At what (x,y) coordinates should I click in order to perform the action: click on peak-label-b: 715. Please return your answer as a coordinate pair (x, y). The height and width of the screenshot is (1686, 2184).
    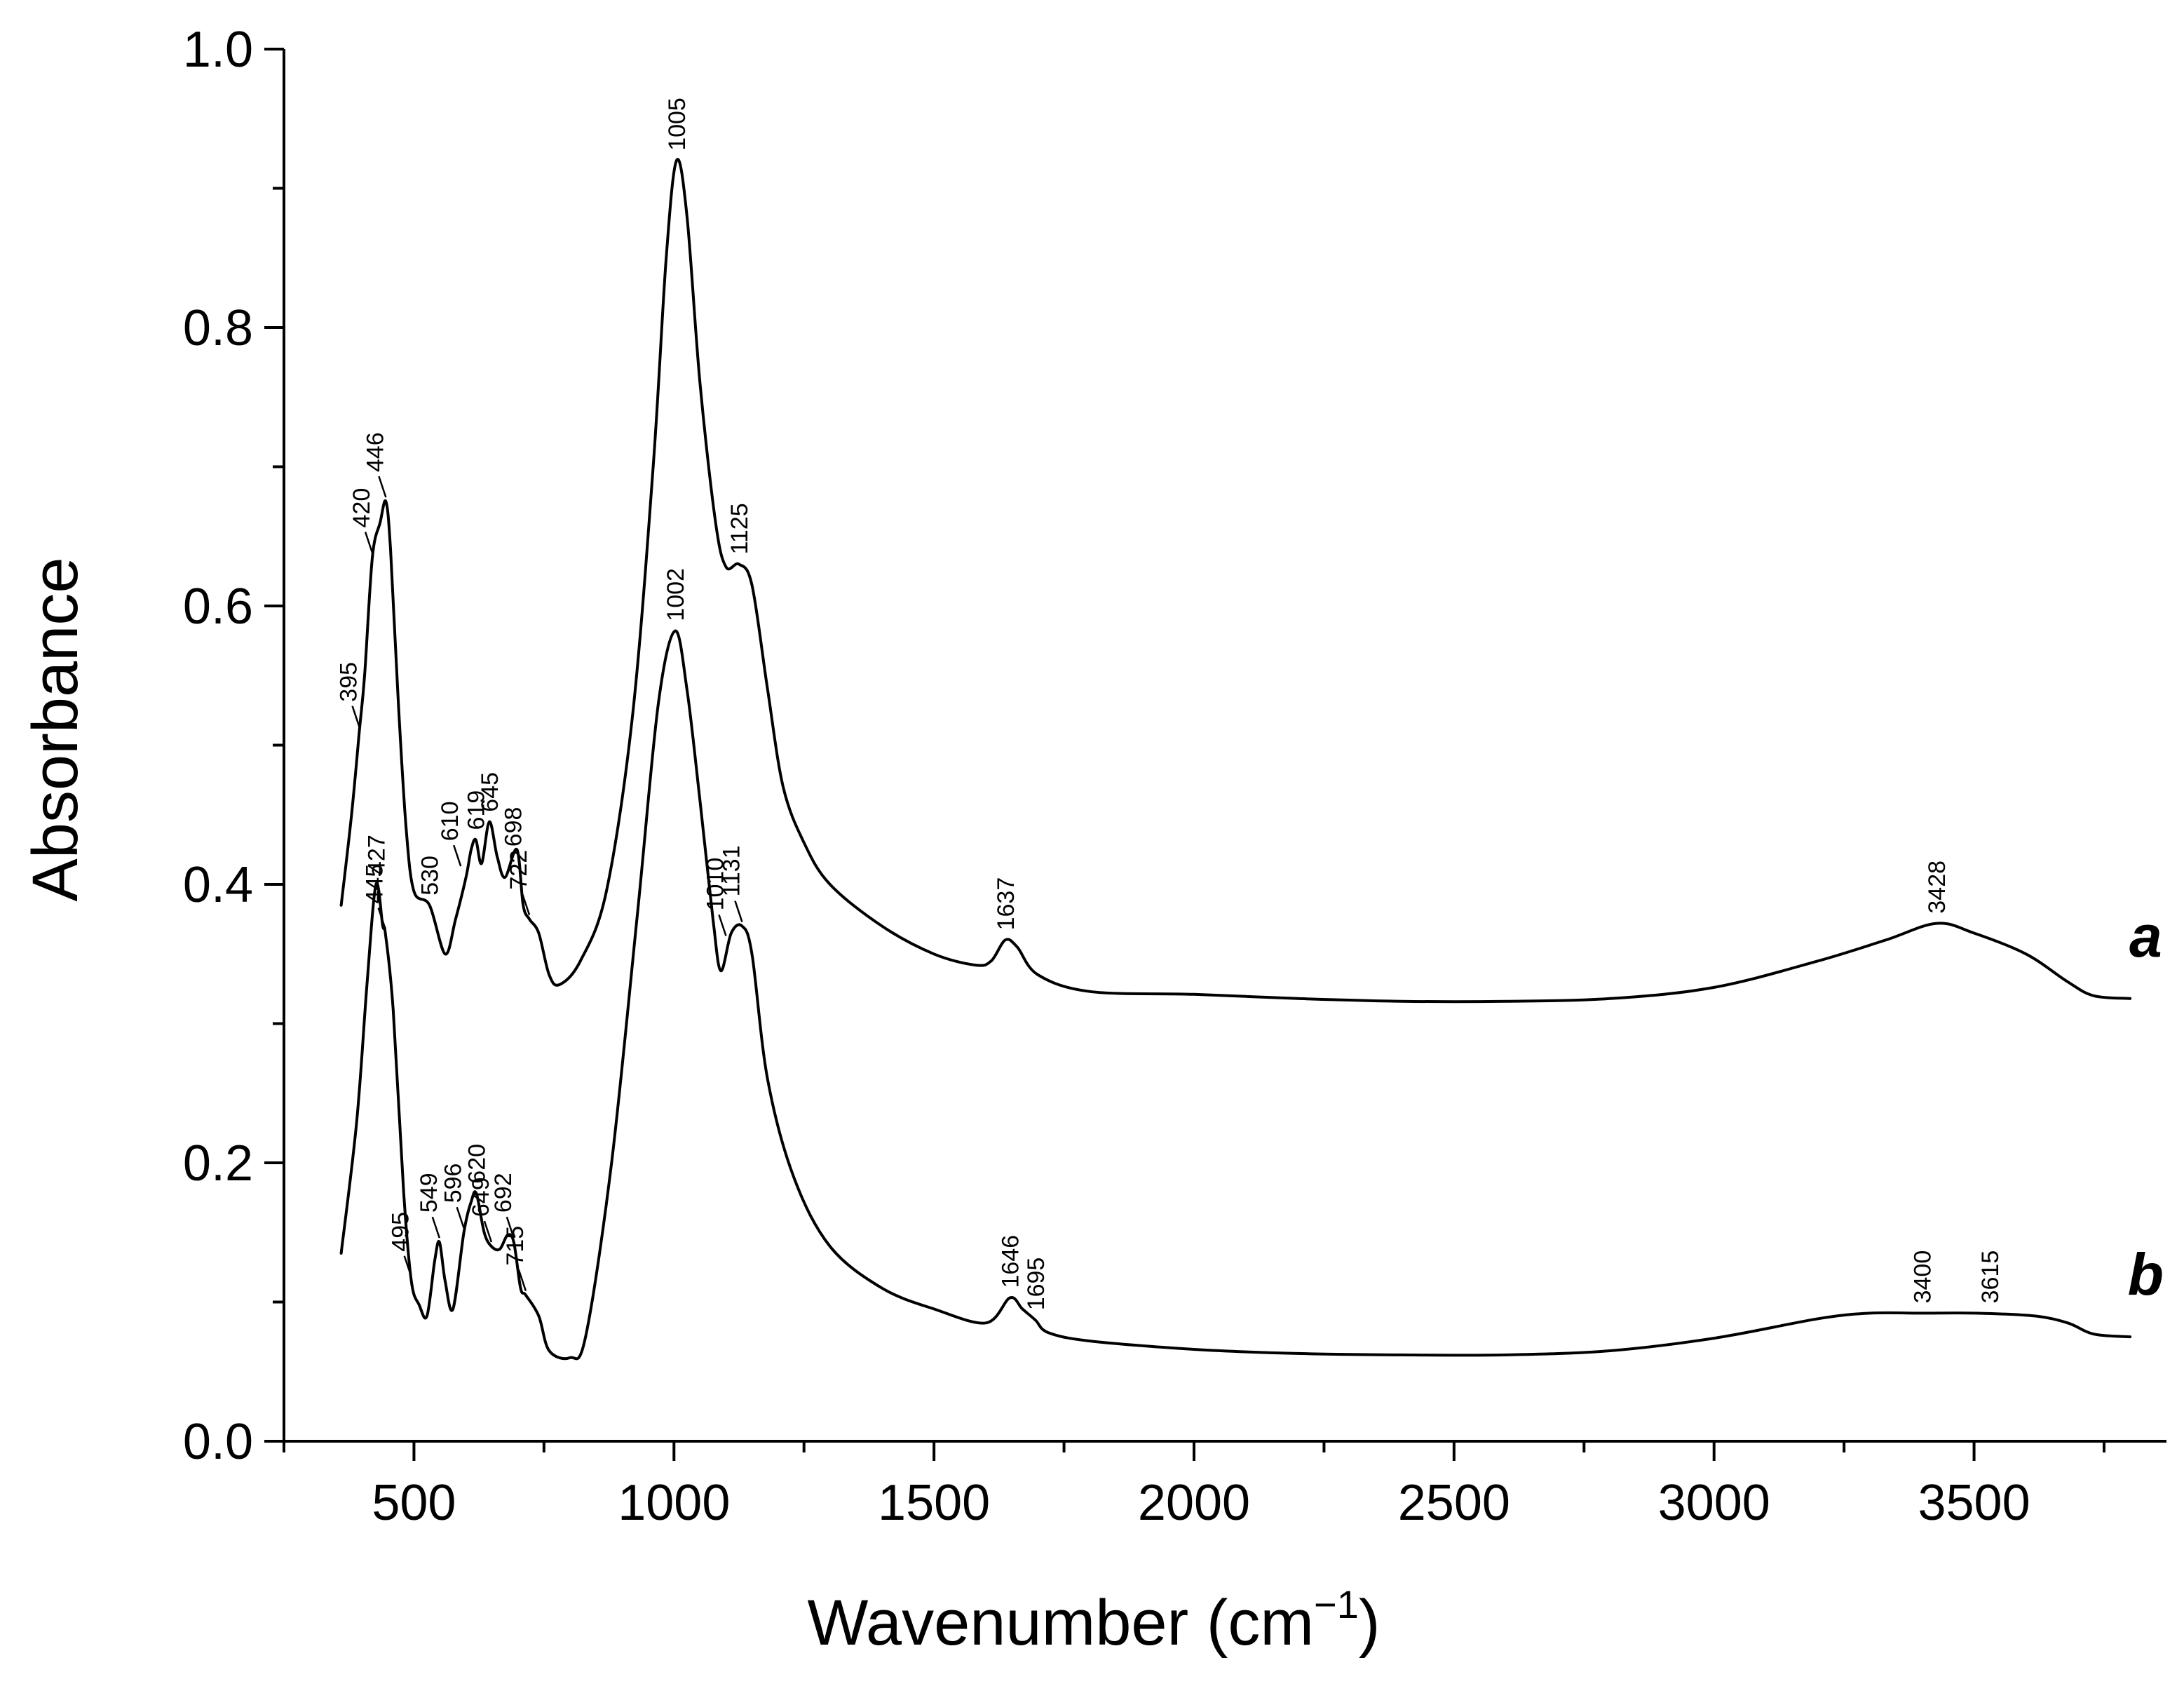
    Looking at the image, I should click on (515, 1246).